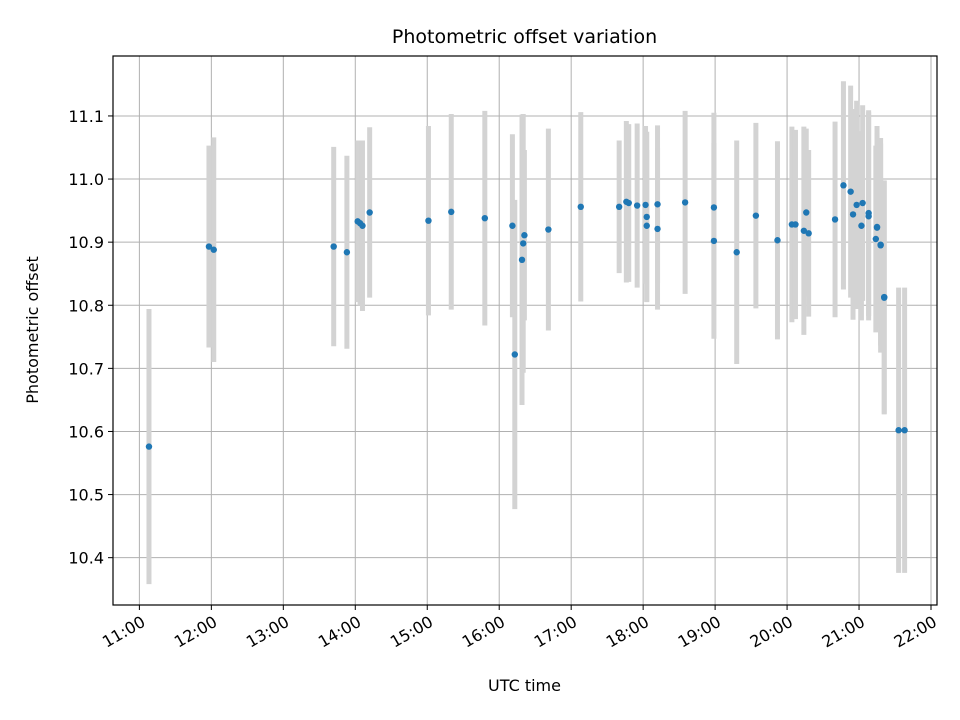 Image resolution: width=960 pixels, height=720 pixels. Describe the element at coordinates (339, 632) in the screenshot. I see `x-tick-label: 14:00` at that location.